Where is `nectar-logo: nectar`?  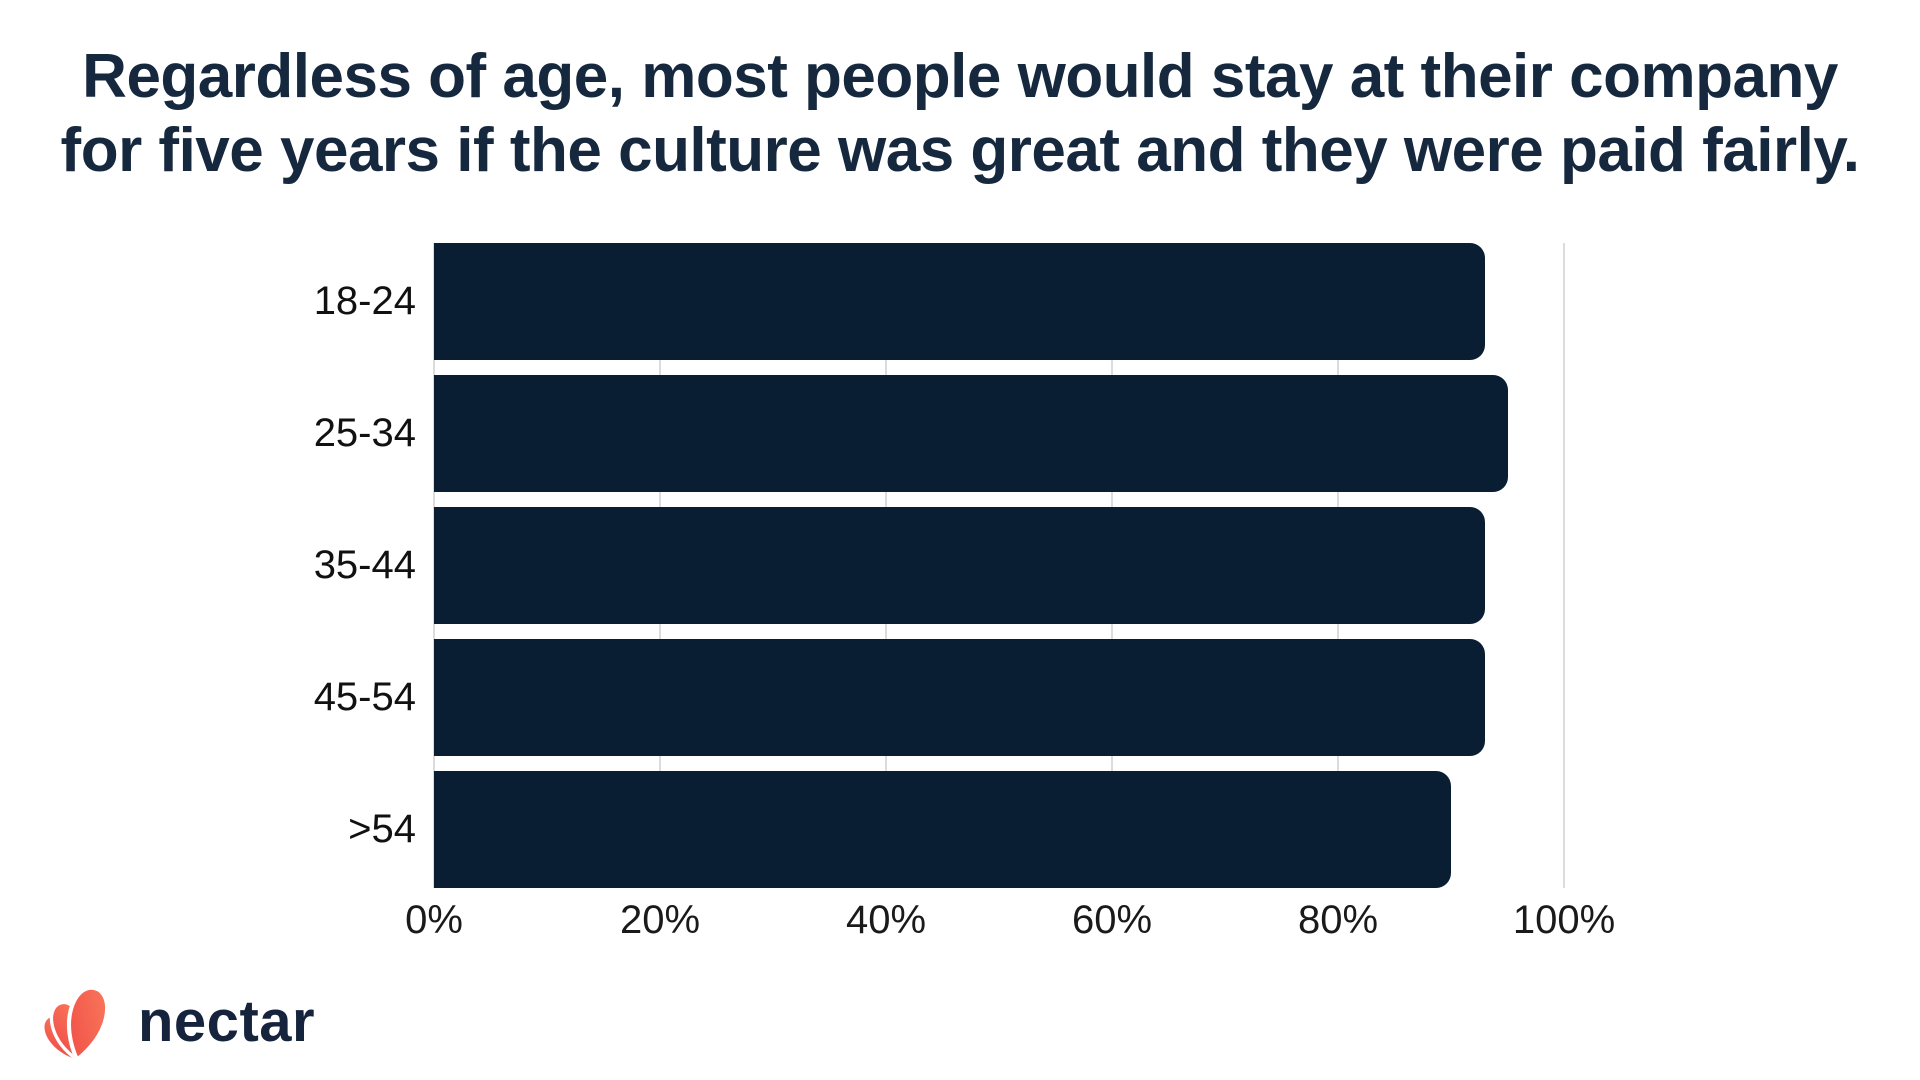
nectar-logo: nectar is located at coordinates (175, 1022).